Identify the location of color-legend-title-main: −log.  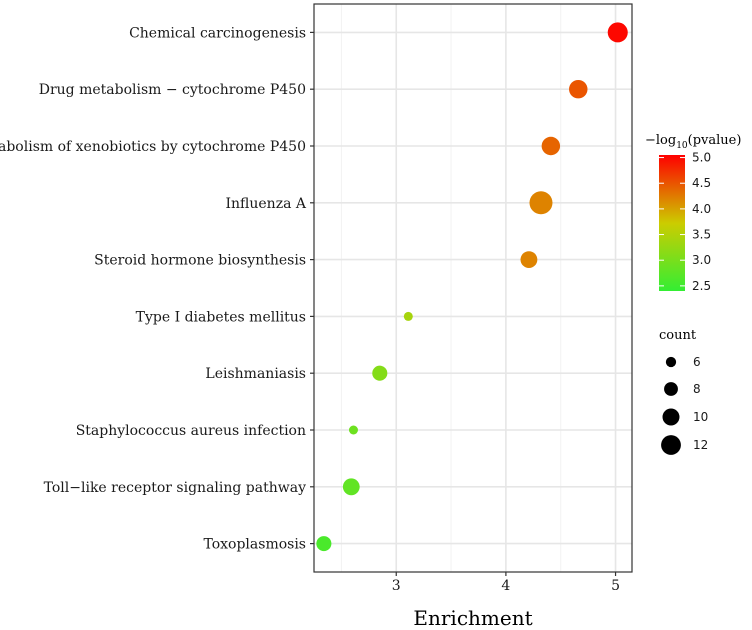
(660, 140).